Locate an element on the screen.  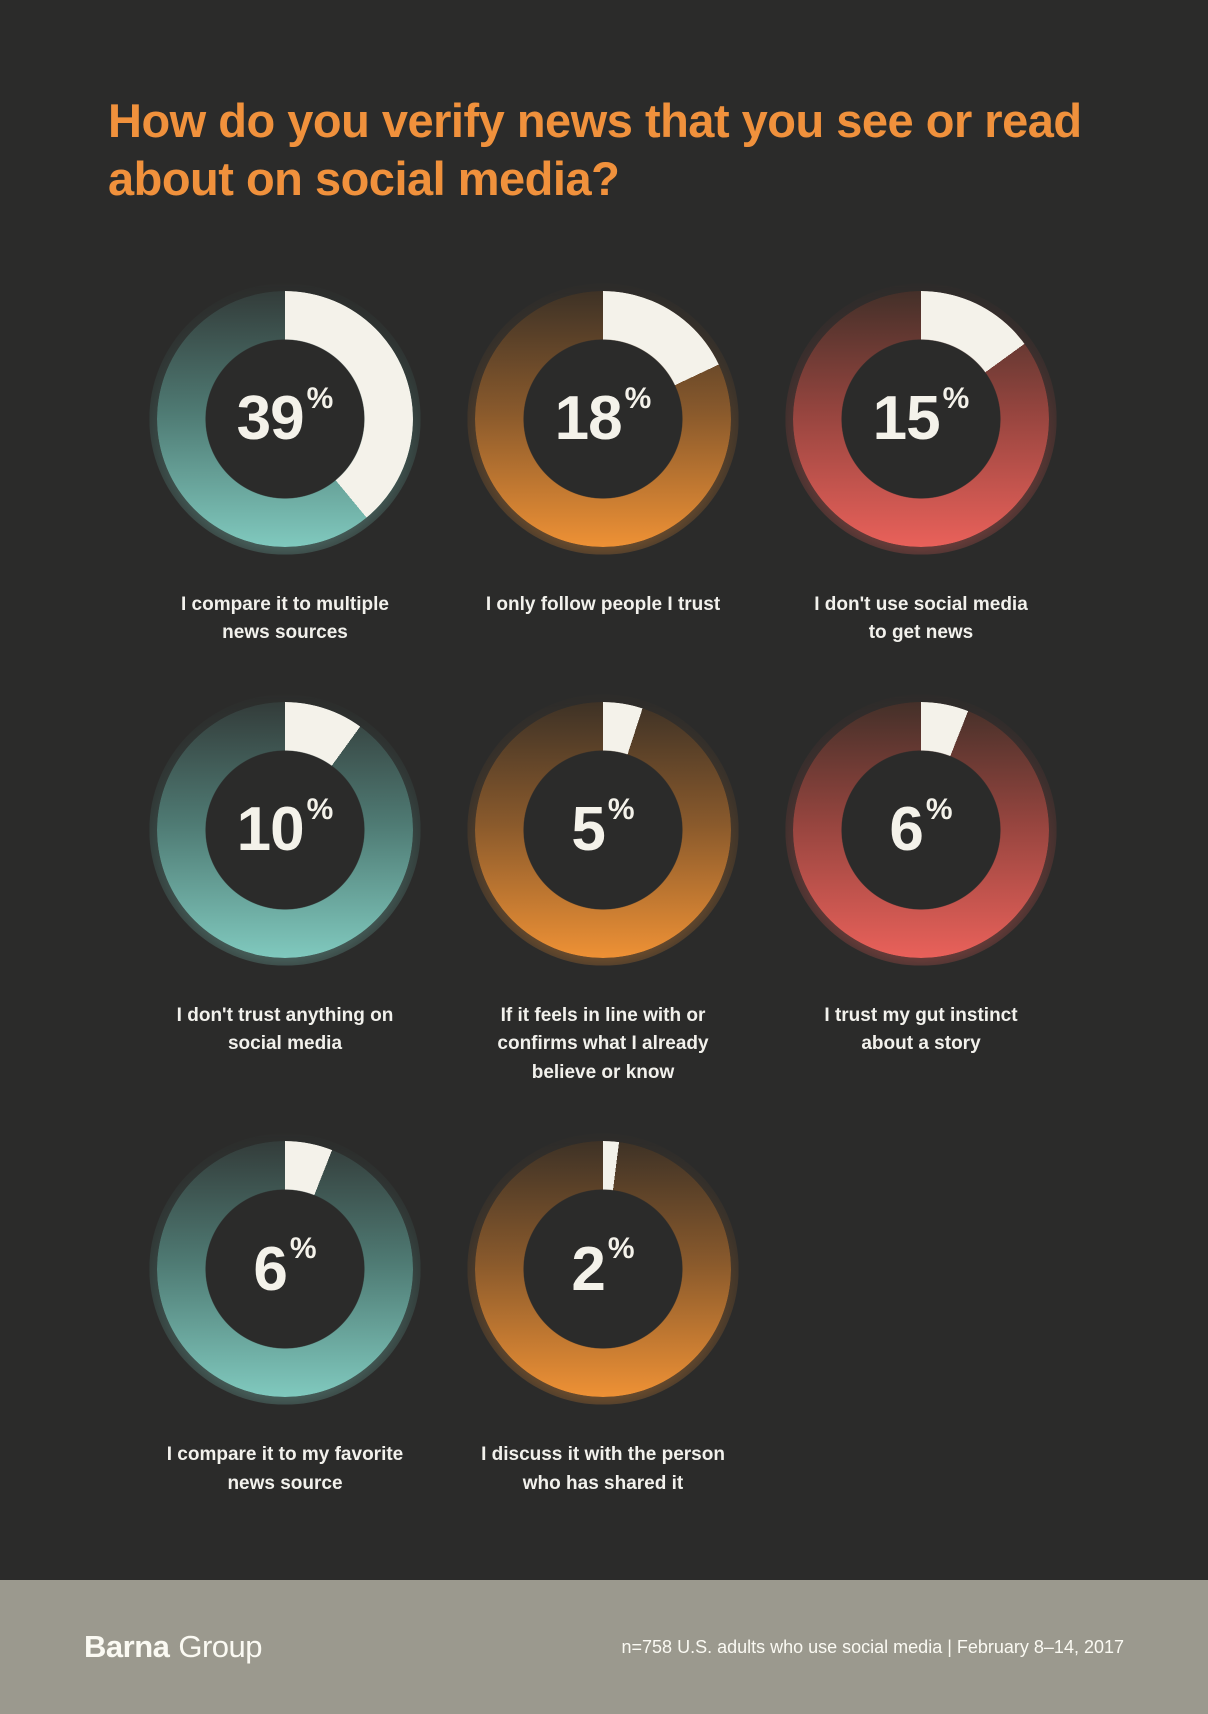
donut-label: I trust my gut instinct about a story is located at coordinates (921, 1029).